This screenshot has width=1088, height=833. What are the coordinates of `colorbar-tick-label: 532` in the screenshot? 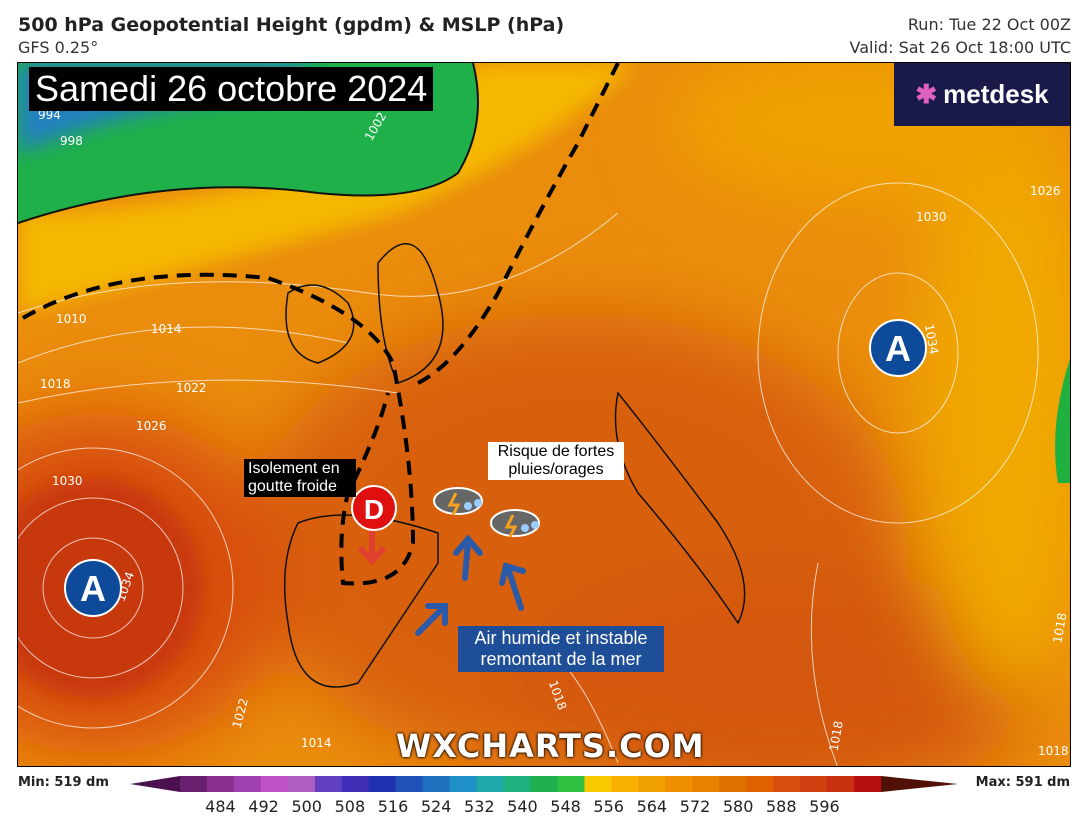 It's located at (479, 806).